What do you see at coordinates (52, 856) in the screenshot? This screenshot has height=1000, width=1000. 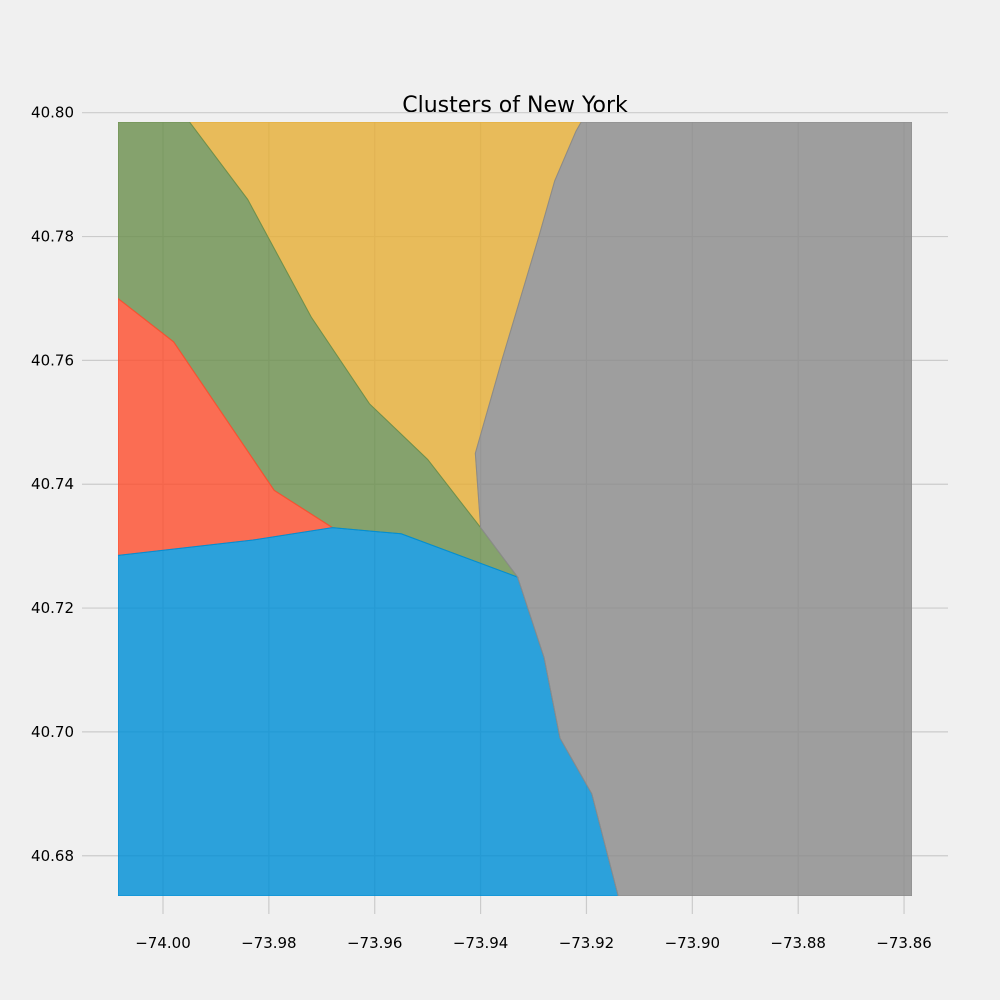 I see `y-tick-label: 40.68` at bounding box center [52, 856].